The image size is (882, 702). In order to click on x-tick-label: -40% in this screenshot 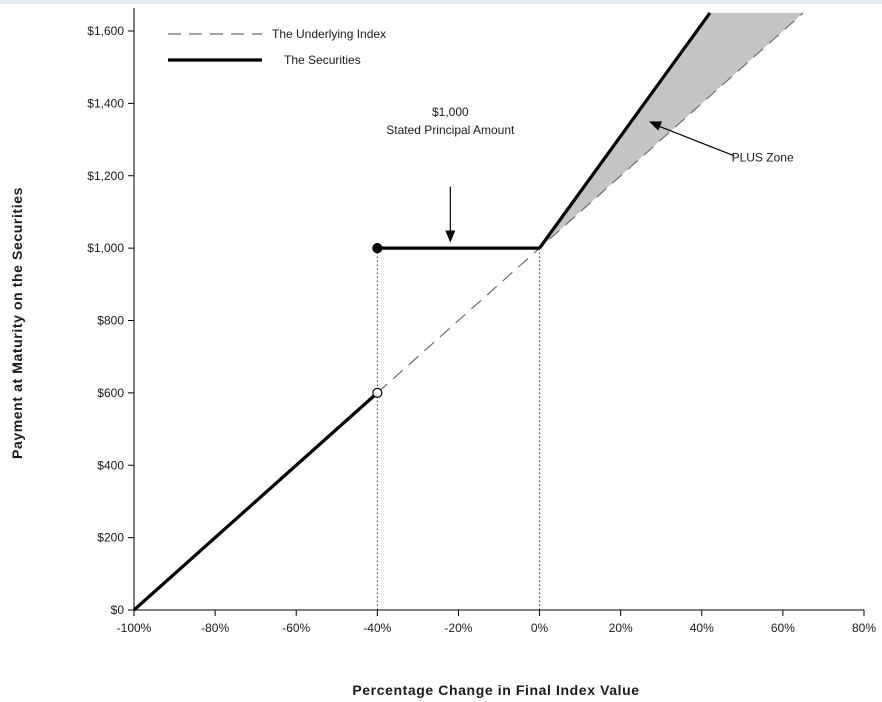, I will do `click(377, 628)`.